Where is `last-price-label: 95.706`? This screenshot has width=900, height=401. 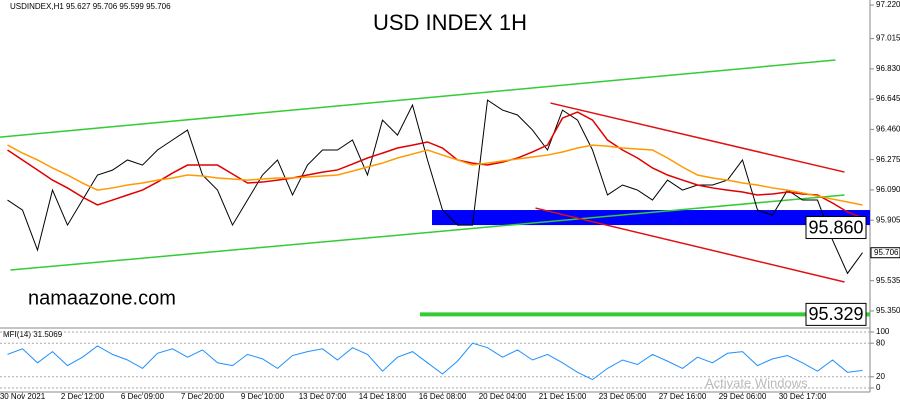 last-price-label: 95.706 is located at coordinates (886, 252).